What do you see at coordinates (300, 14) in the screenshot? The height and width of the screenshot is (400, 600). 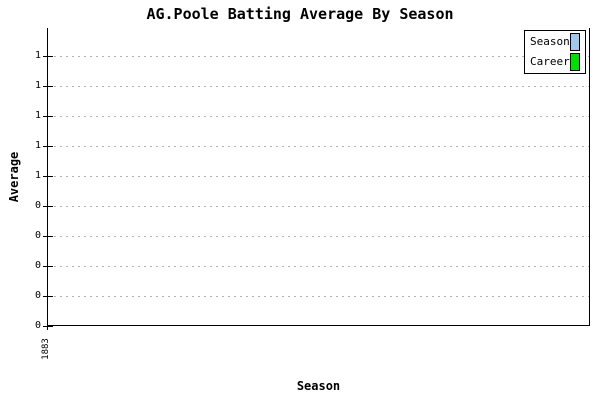 I see `chart-title: AG.Poole Batting Average By Season` at bounding box center [300, 14].